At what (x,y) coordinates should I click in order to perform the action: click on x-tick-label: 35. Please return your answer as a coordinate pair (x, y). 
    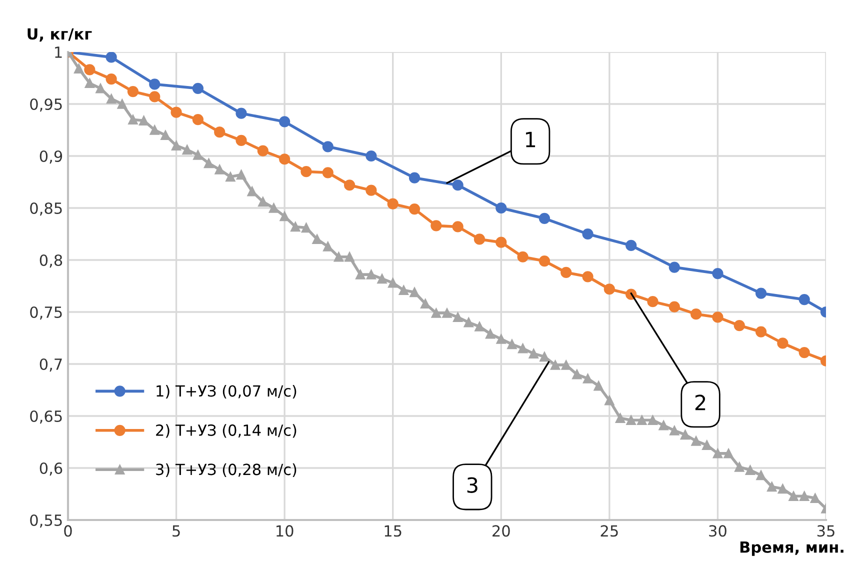
    Looking at the image, I should click on (825, 531).